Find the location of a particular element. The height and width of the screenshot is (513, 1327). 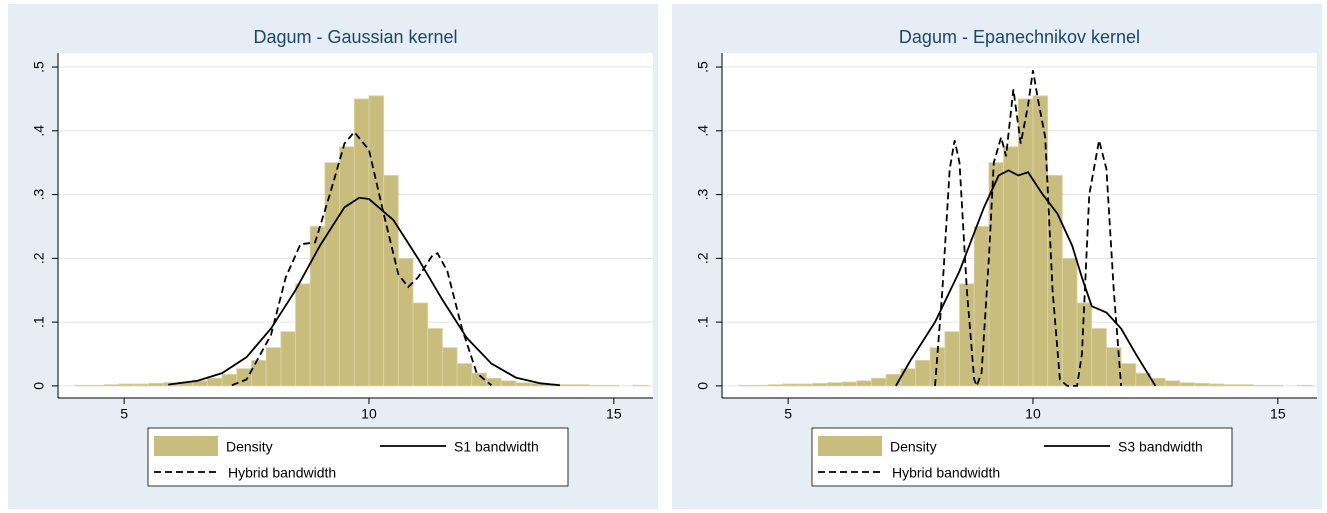

legend-label: S3 bandwidth is located at coordinates (1160, 447).